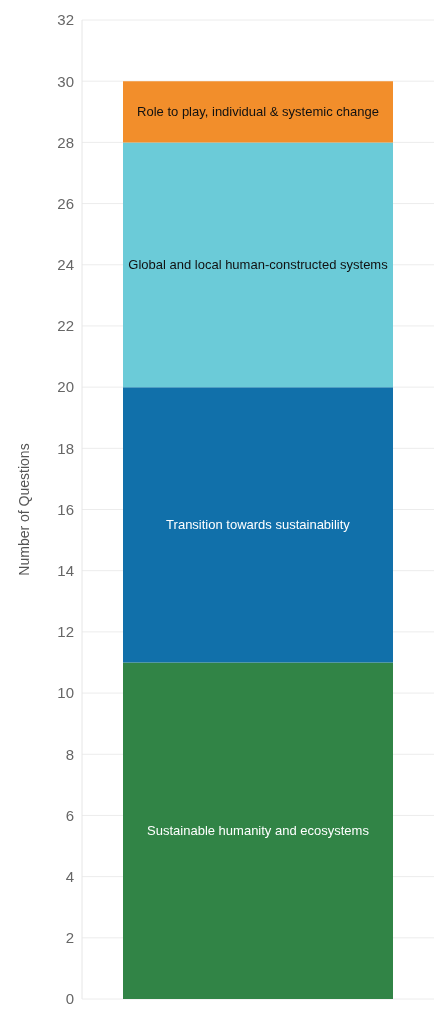  I want to click on y-tick-label: 20, so click(65, 387).